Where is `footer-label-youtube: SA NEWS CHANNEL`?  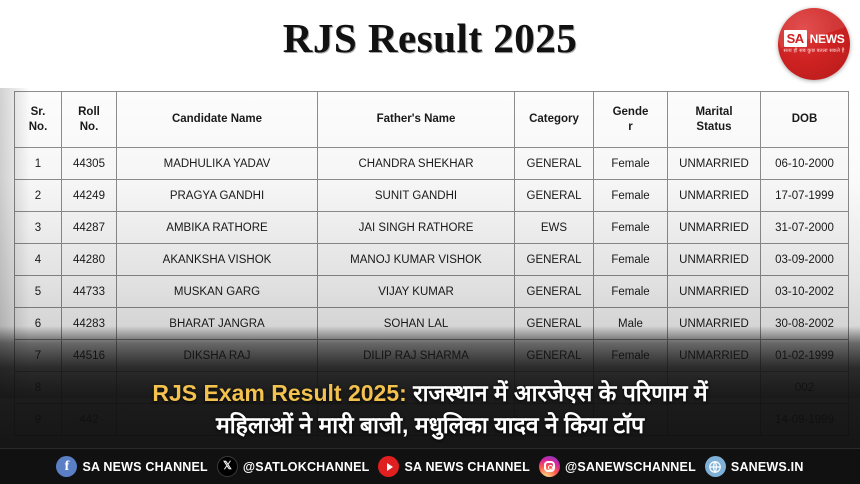 footer-label-youtube: SA NEWS CHANNEL is located at coordinates (467, 466).